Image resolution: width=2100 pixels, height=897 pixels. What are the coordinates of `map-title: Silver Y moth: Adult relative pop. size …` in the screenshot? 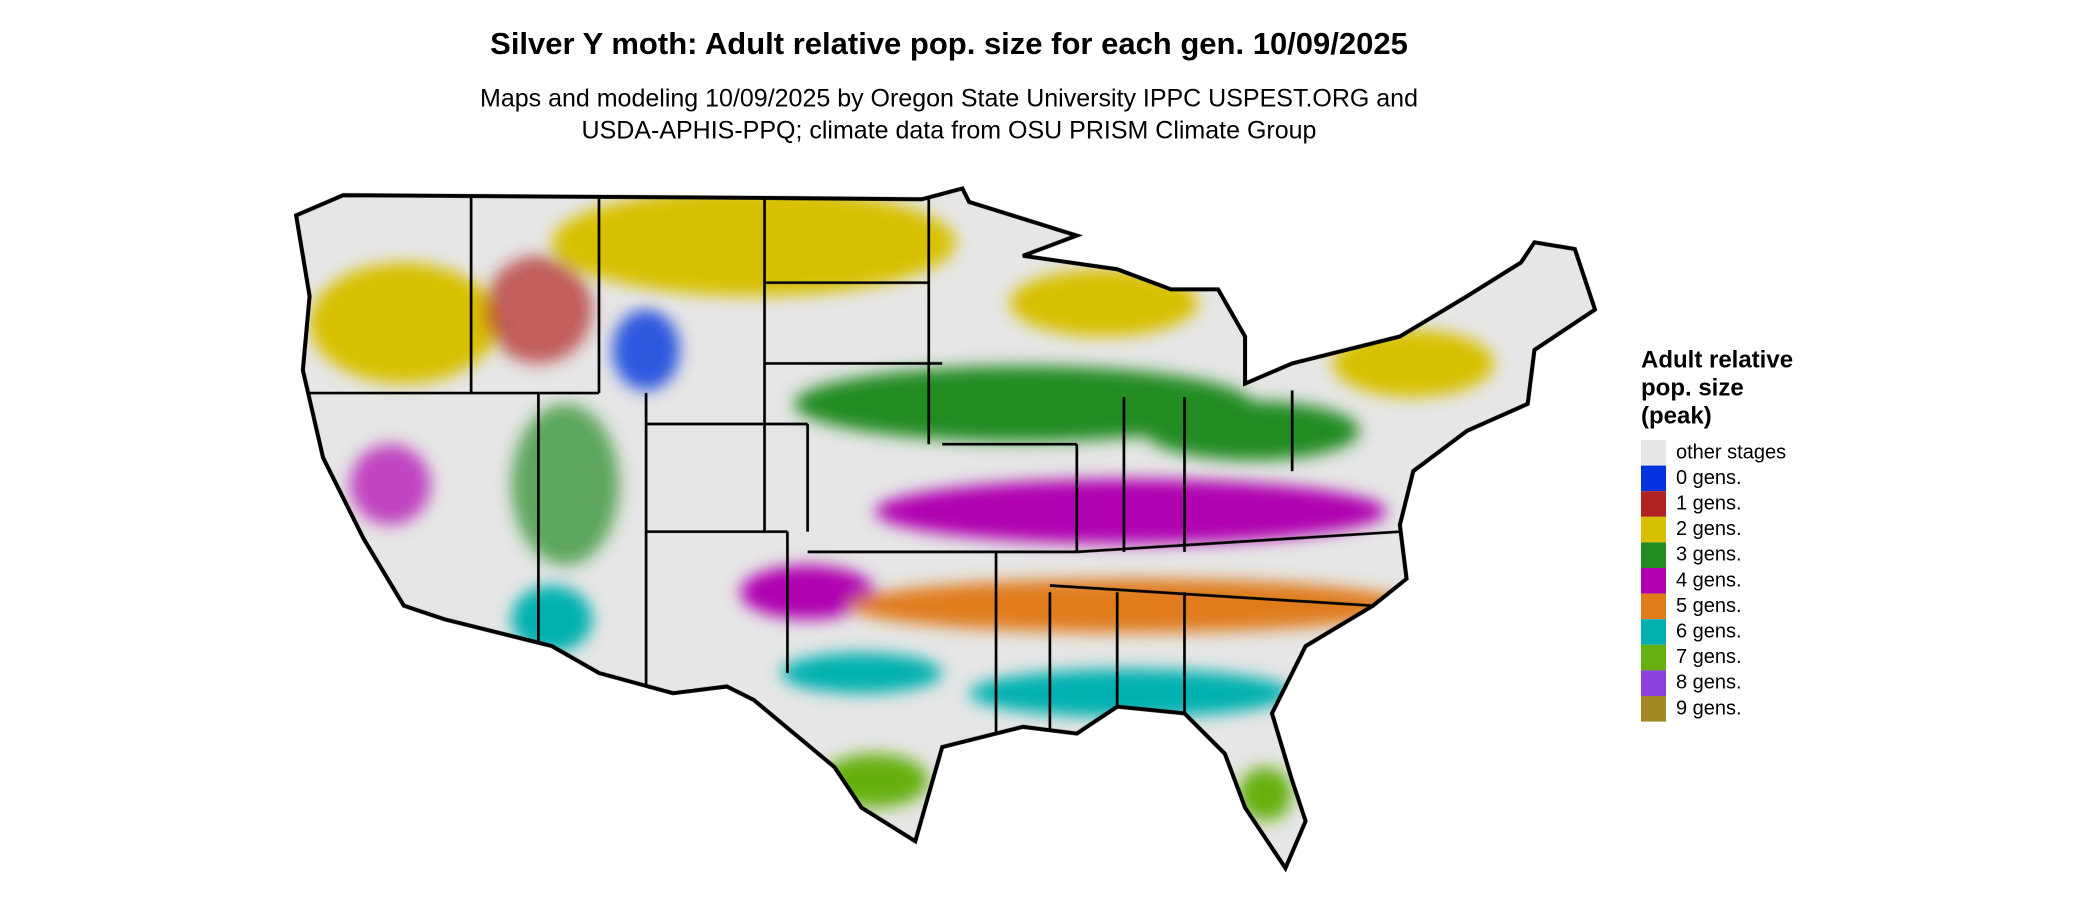 It's located at (949, 43).